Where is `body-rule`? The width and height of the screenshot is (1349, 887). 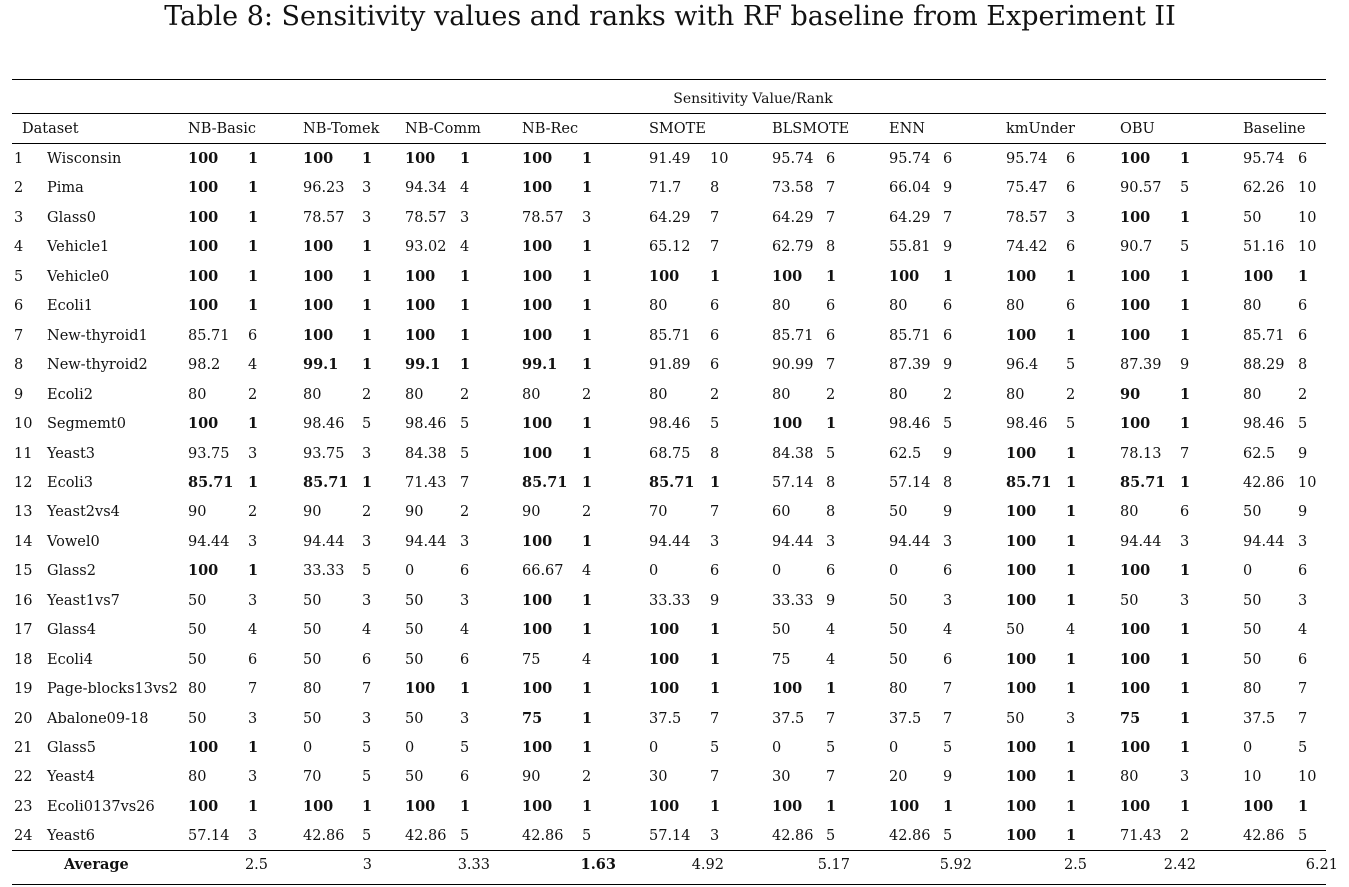
body-rule is located at coordinates (669, 850).